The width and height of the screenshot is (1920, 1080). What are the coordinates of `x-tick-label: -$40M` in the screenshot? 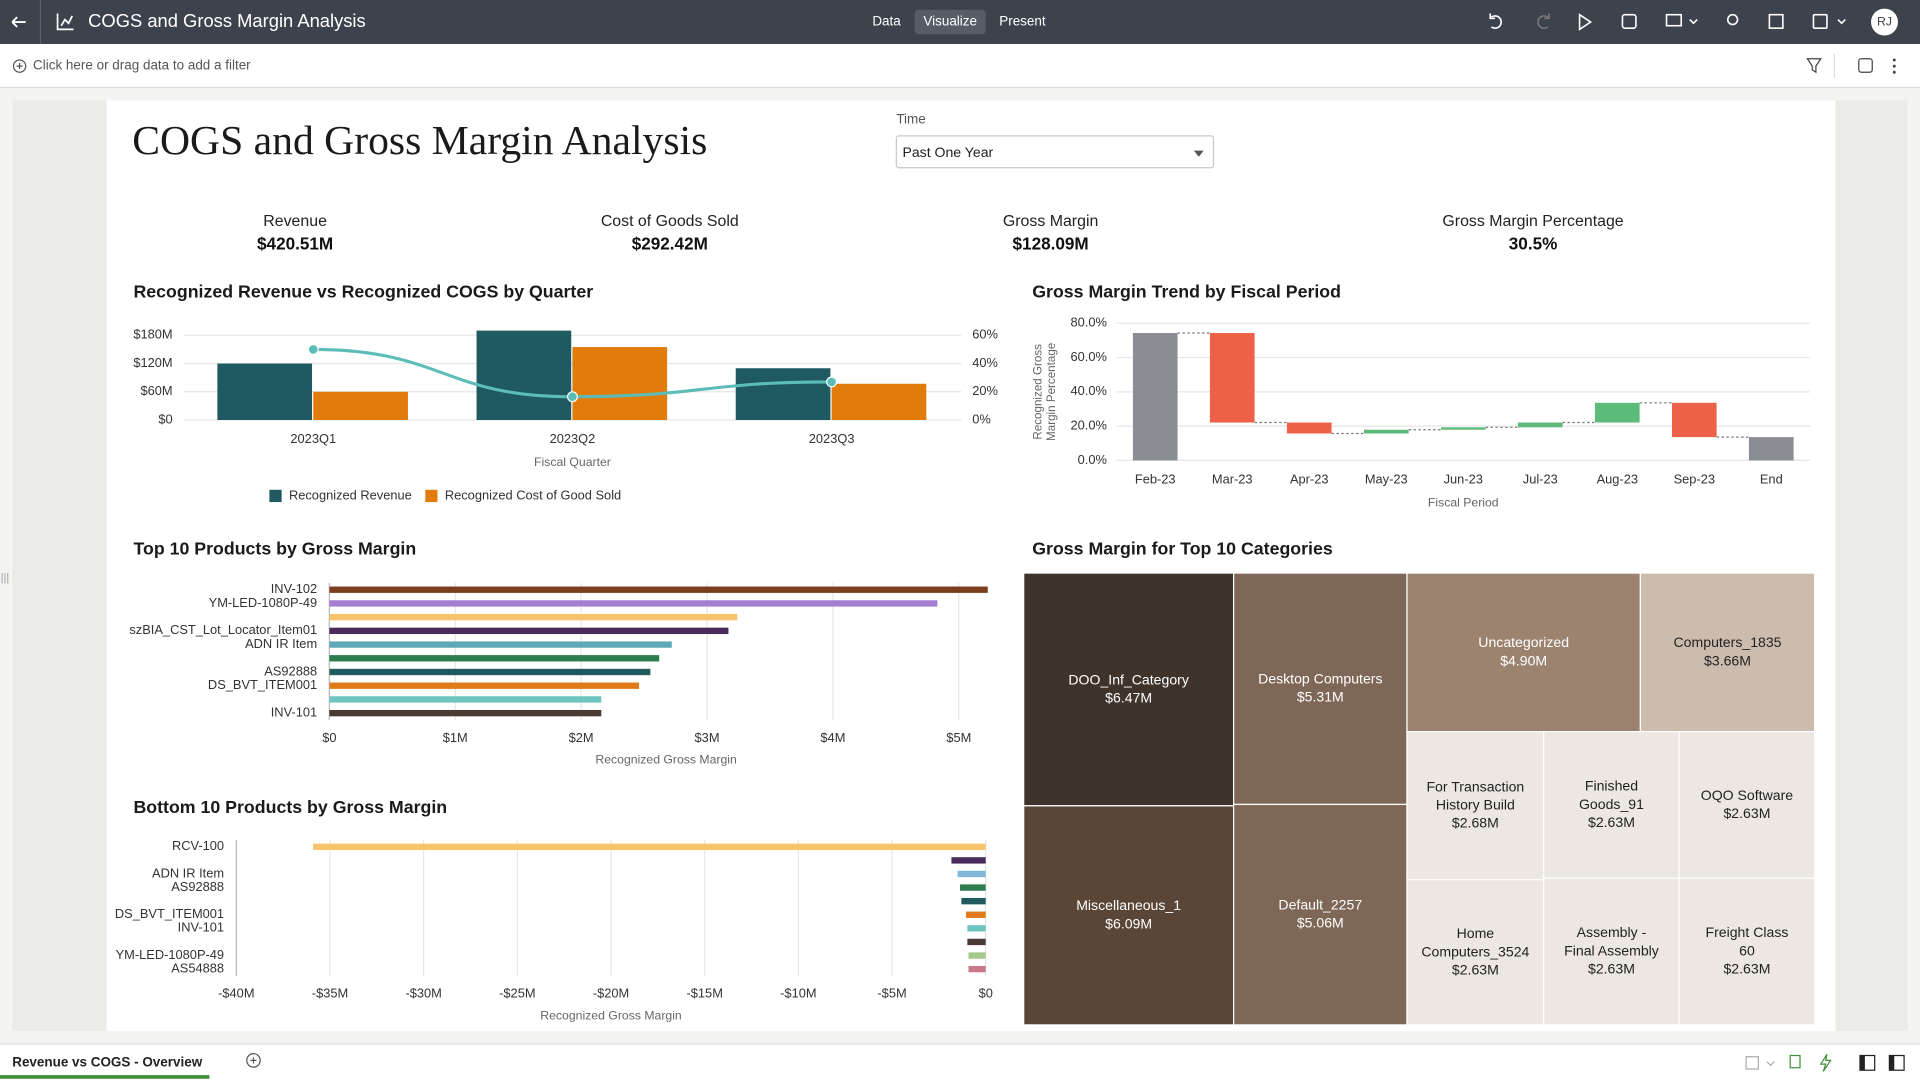 It's located at (236, 993).